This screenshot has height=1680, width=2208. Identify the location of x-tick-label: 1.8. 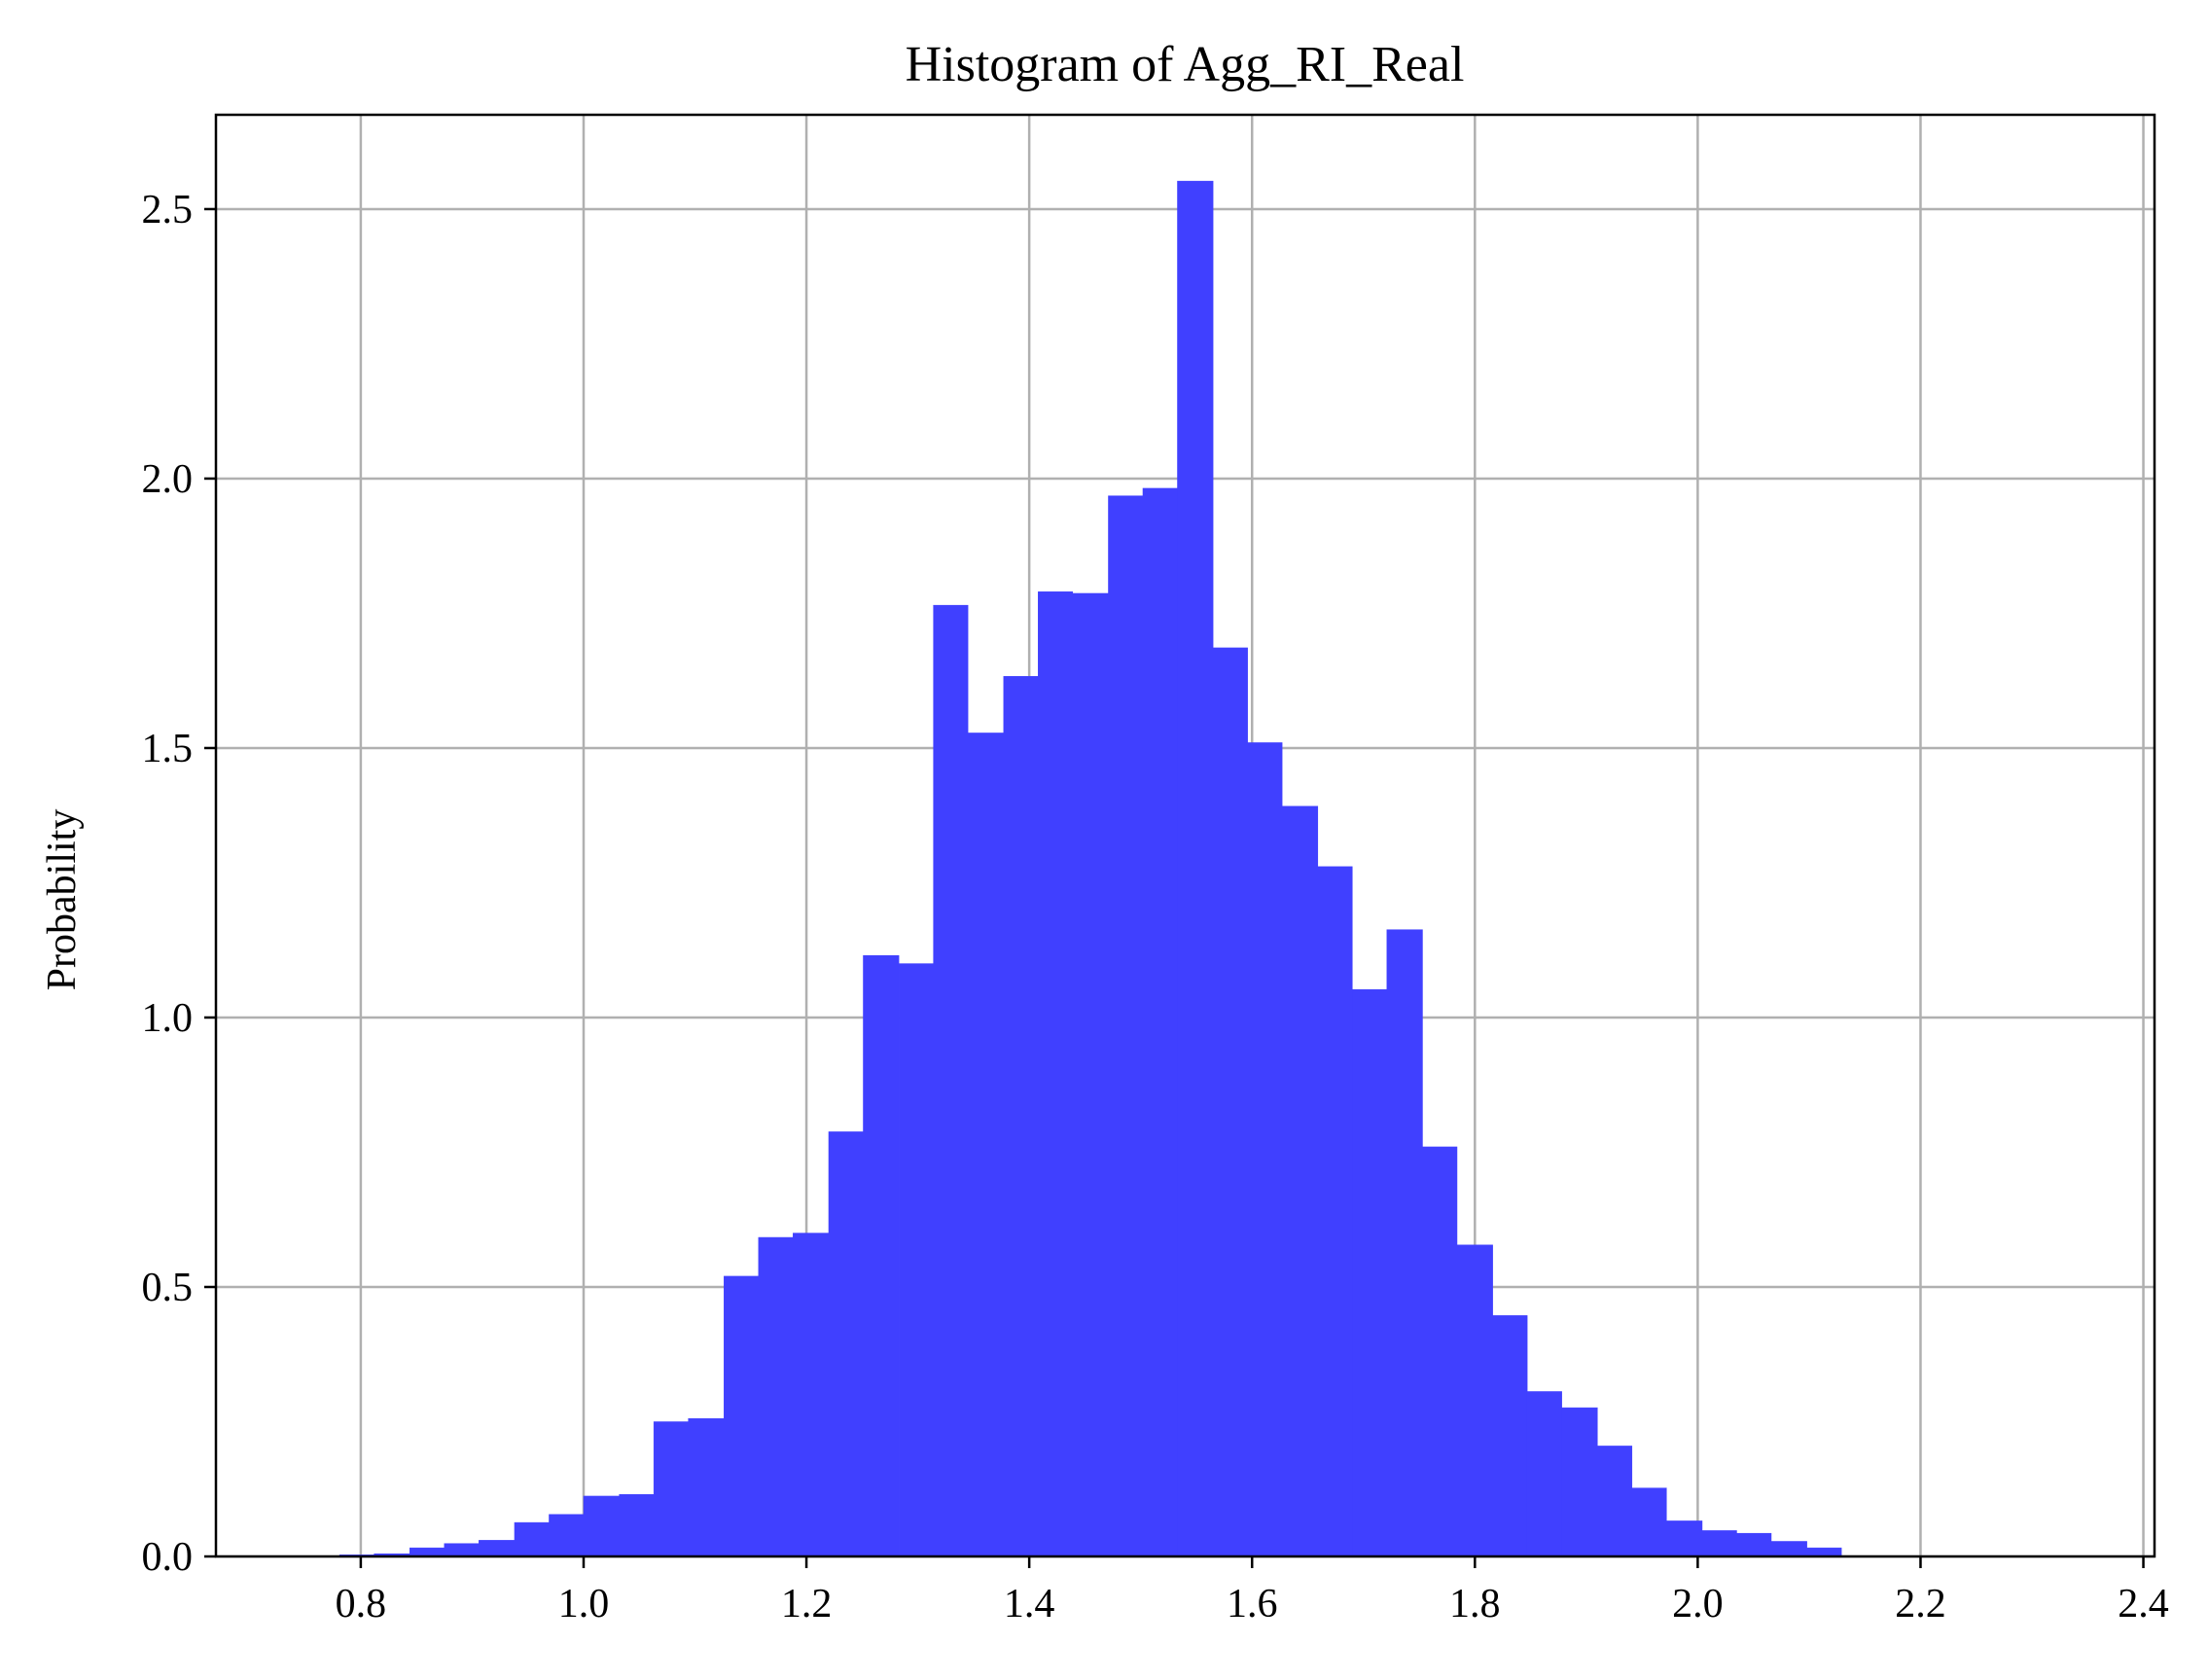
(1475, 1604).